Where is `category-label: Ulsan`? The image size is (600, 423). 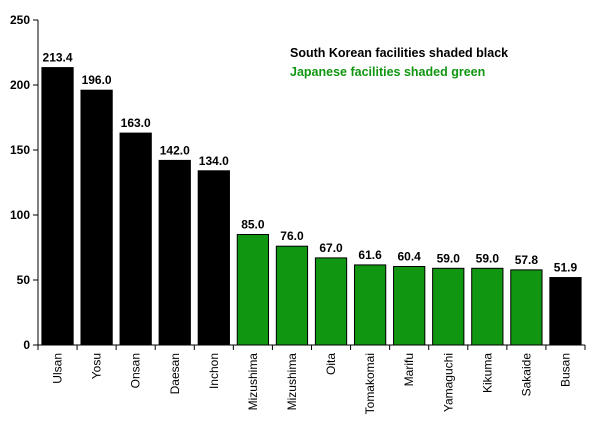
category-label: Ulsan is located at coordinates (58, 368).